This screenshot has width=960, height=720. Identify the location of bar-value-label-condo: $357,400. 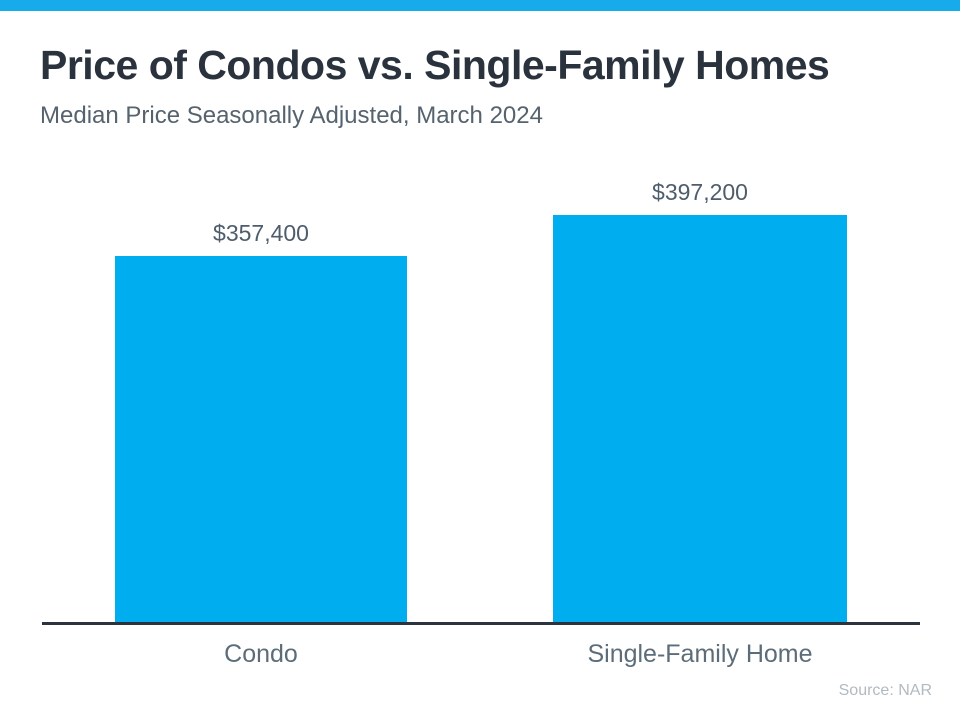
(261, 233).